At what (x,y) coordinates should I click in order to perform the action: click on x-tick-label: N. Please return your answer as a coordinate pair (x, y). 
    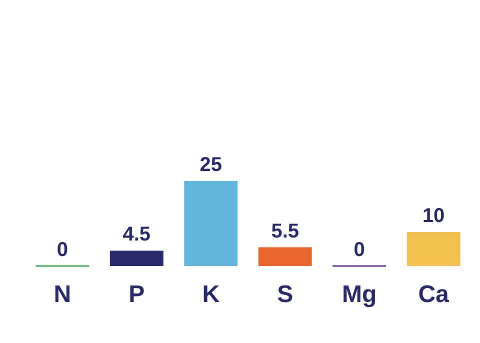
    Looking at the image, I should click on (63, 294).